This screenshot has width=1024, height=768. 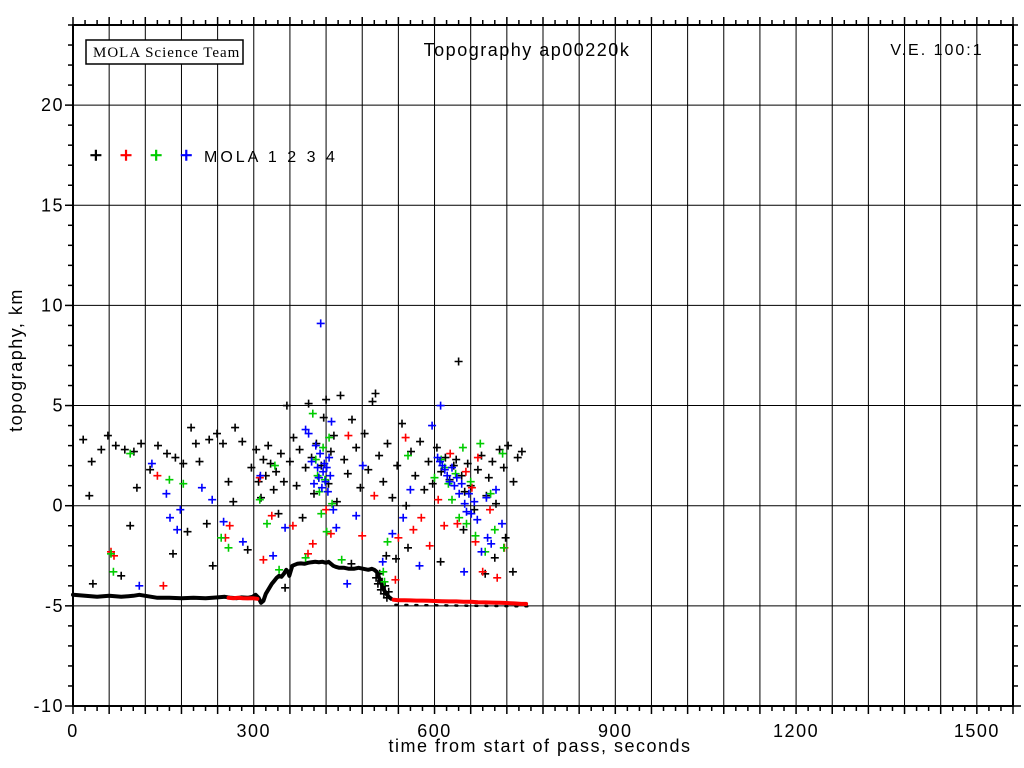 What do you see at coordinates (52, 305) in the screenshot?
I see `y-tick-label: 10` at bounding box center [52, 305].